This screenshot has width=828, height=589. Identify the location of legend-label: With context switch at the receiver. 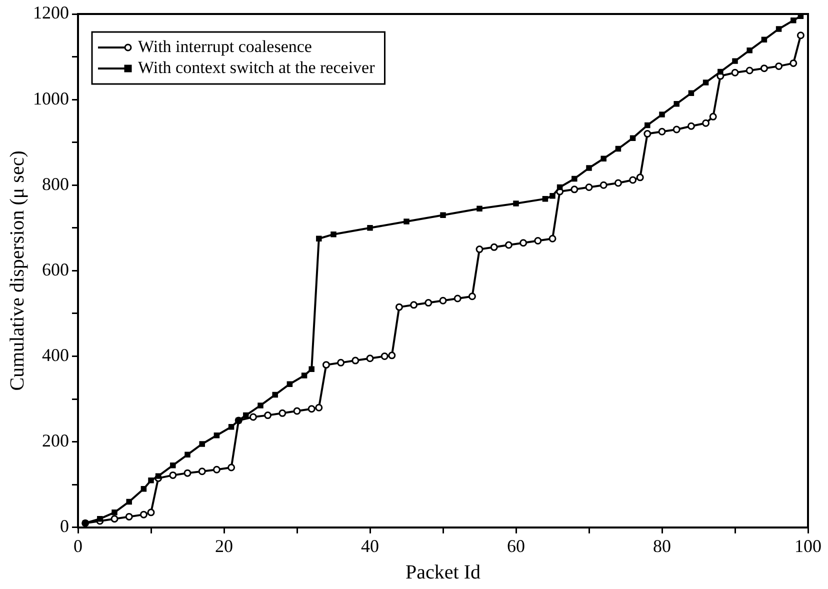
(257, 67).